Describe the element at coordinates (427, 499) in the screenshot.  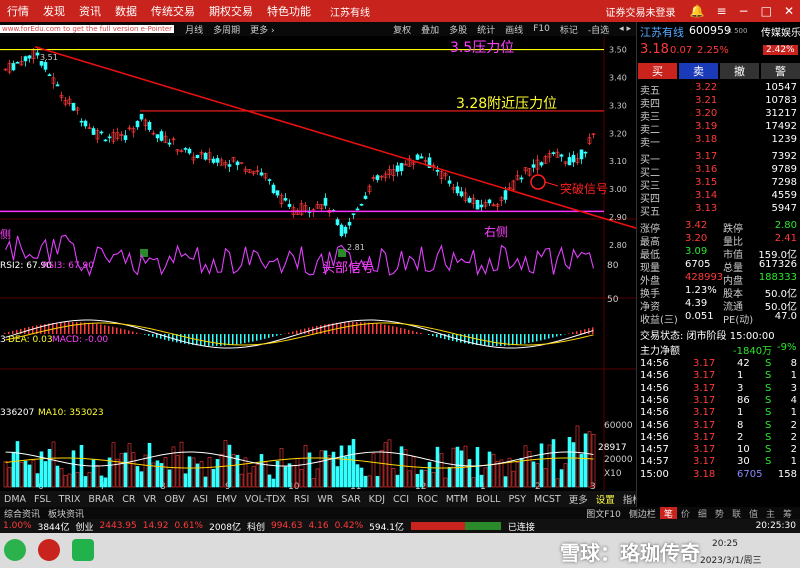
I see `ind-tab-roc: ROC` at that location.